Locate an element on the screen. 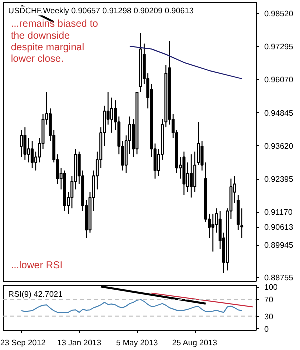 The height and width of the screenshot is (350, 300). y-tick-label: 0.90613 is located at coordinates (279, 227).